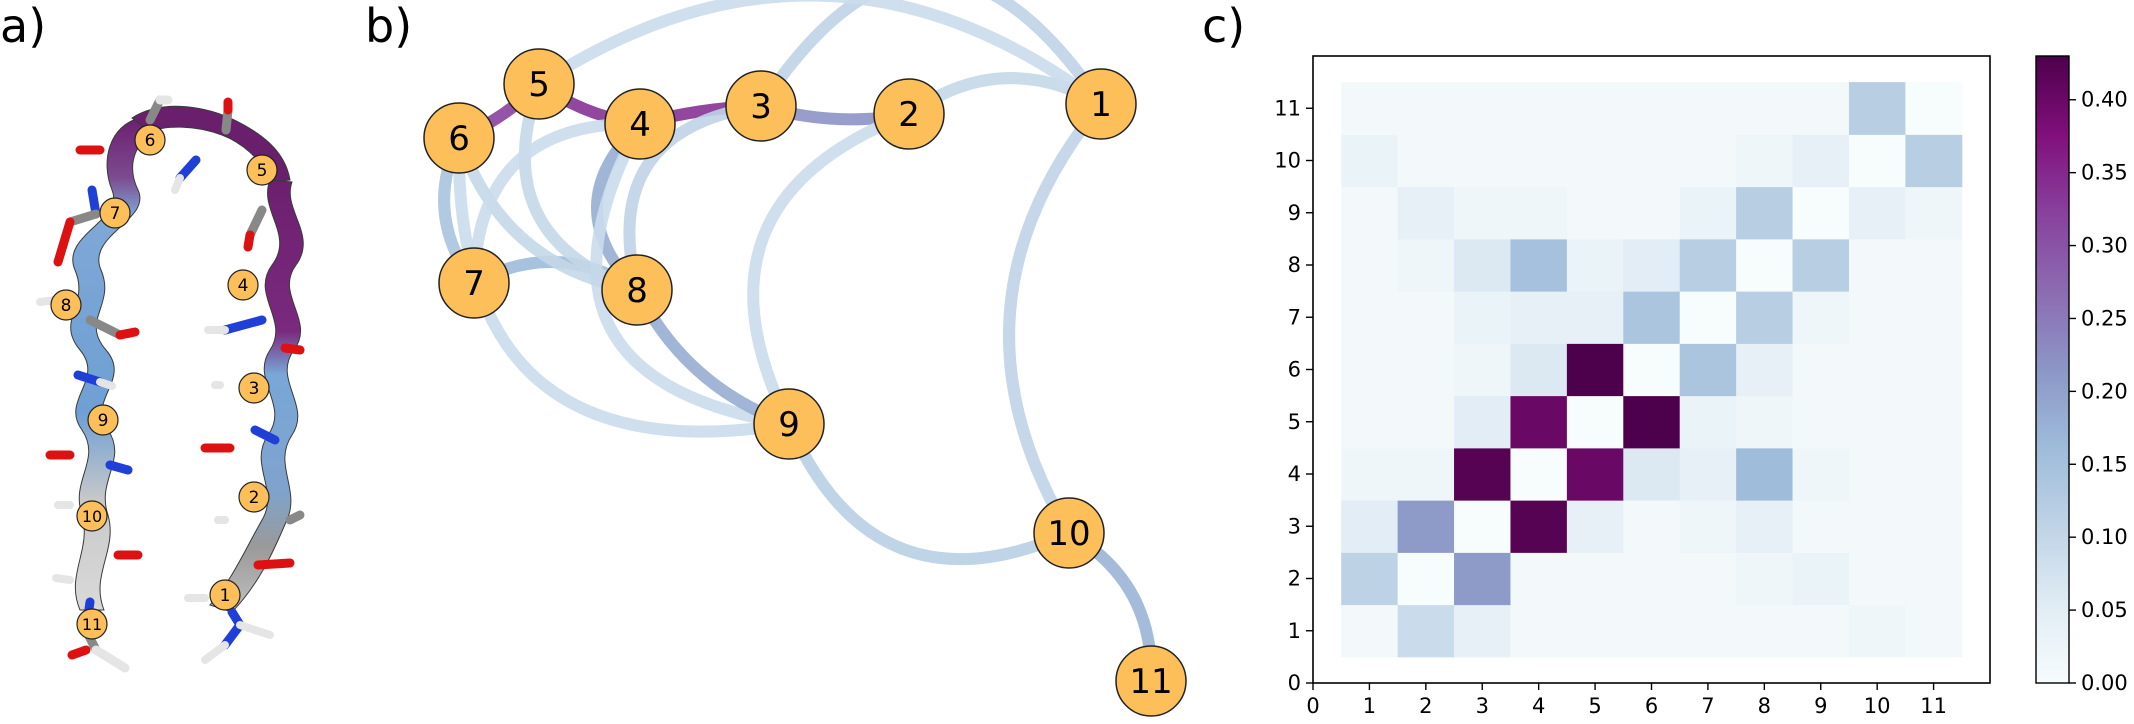  I want to click on network-node-label: 6, so click(459, 139).